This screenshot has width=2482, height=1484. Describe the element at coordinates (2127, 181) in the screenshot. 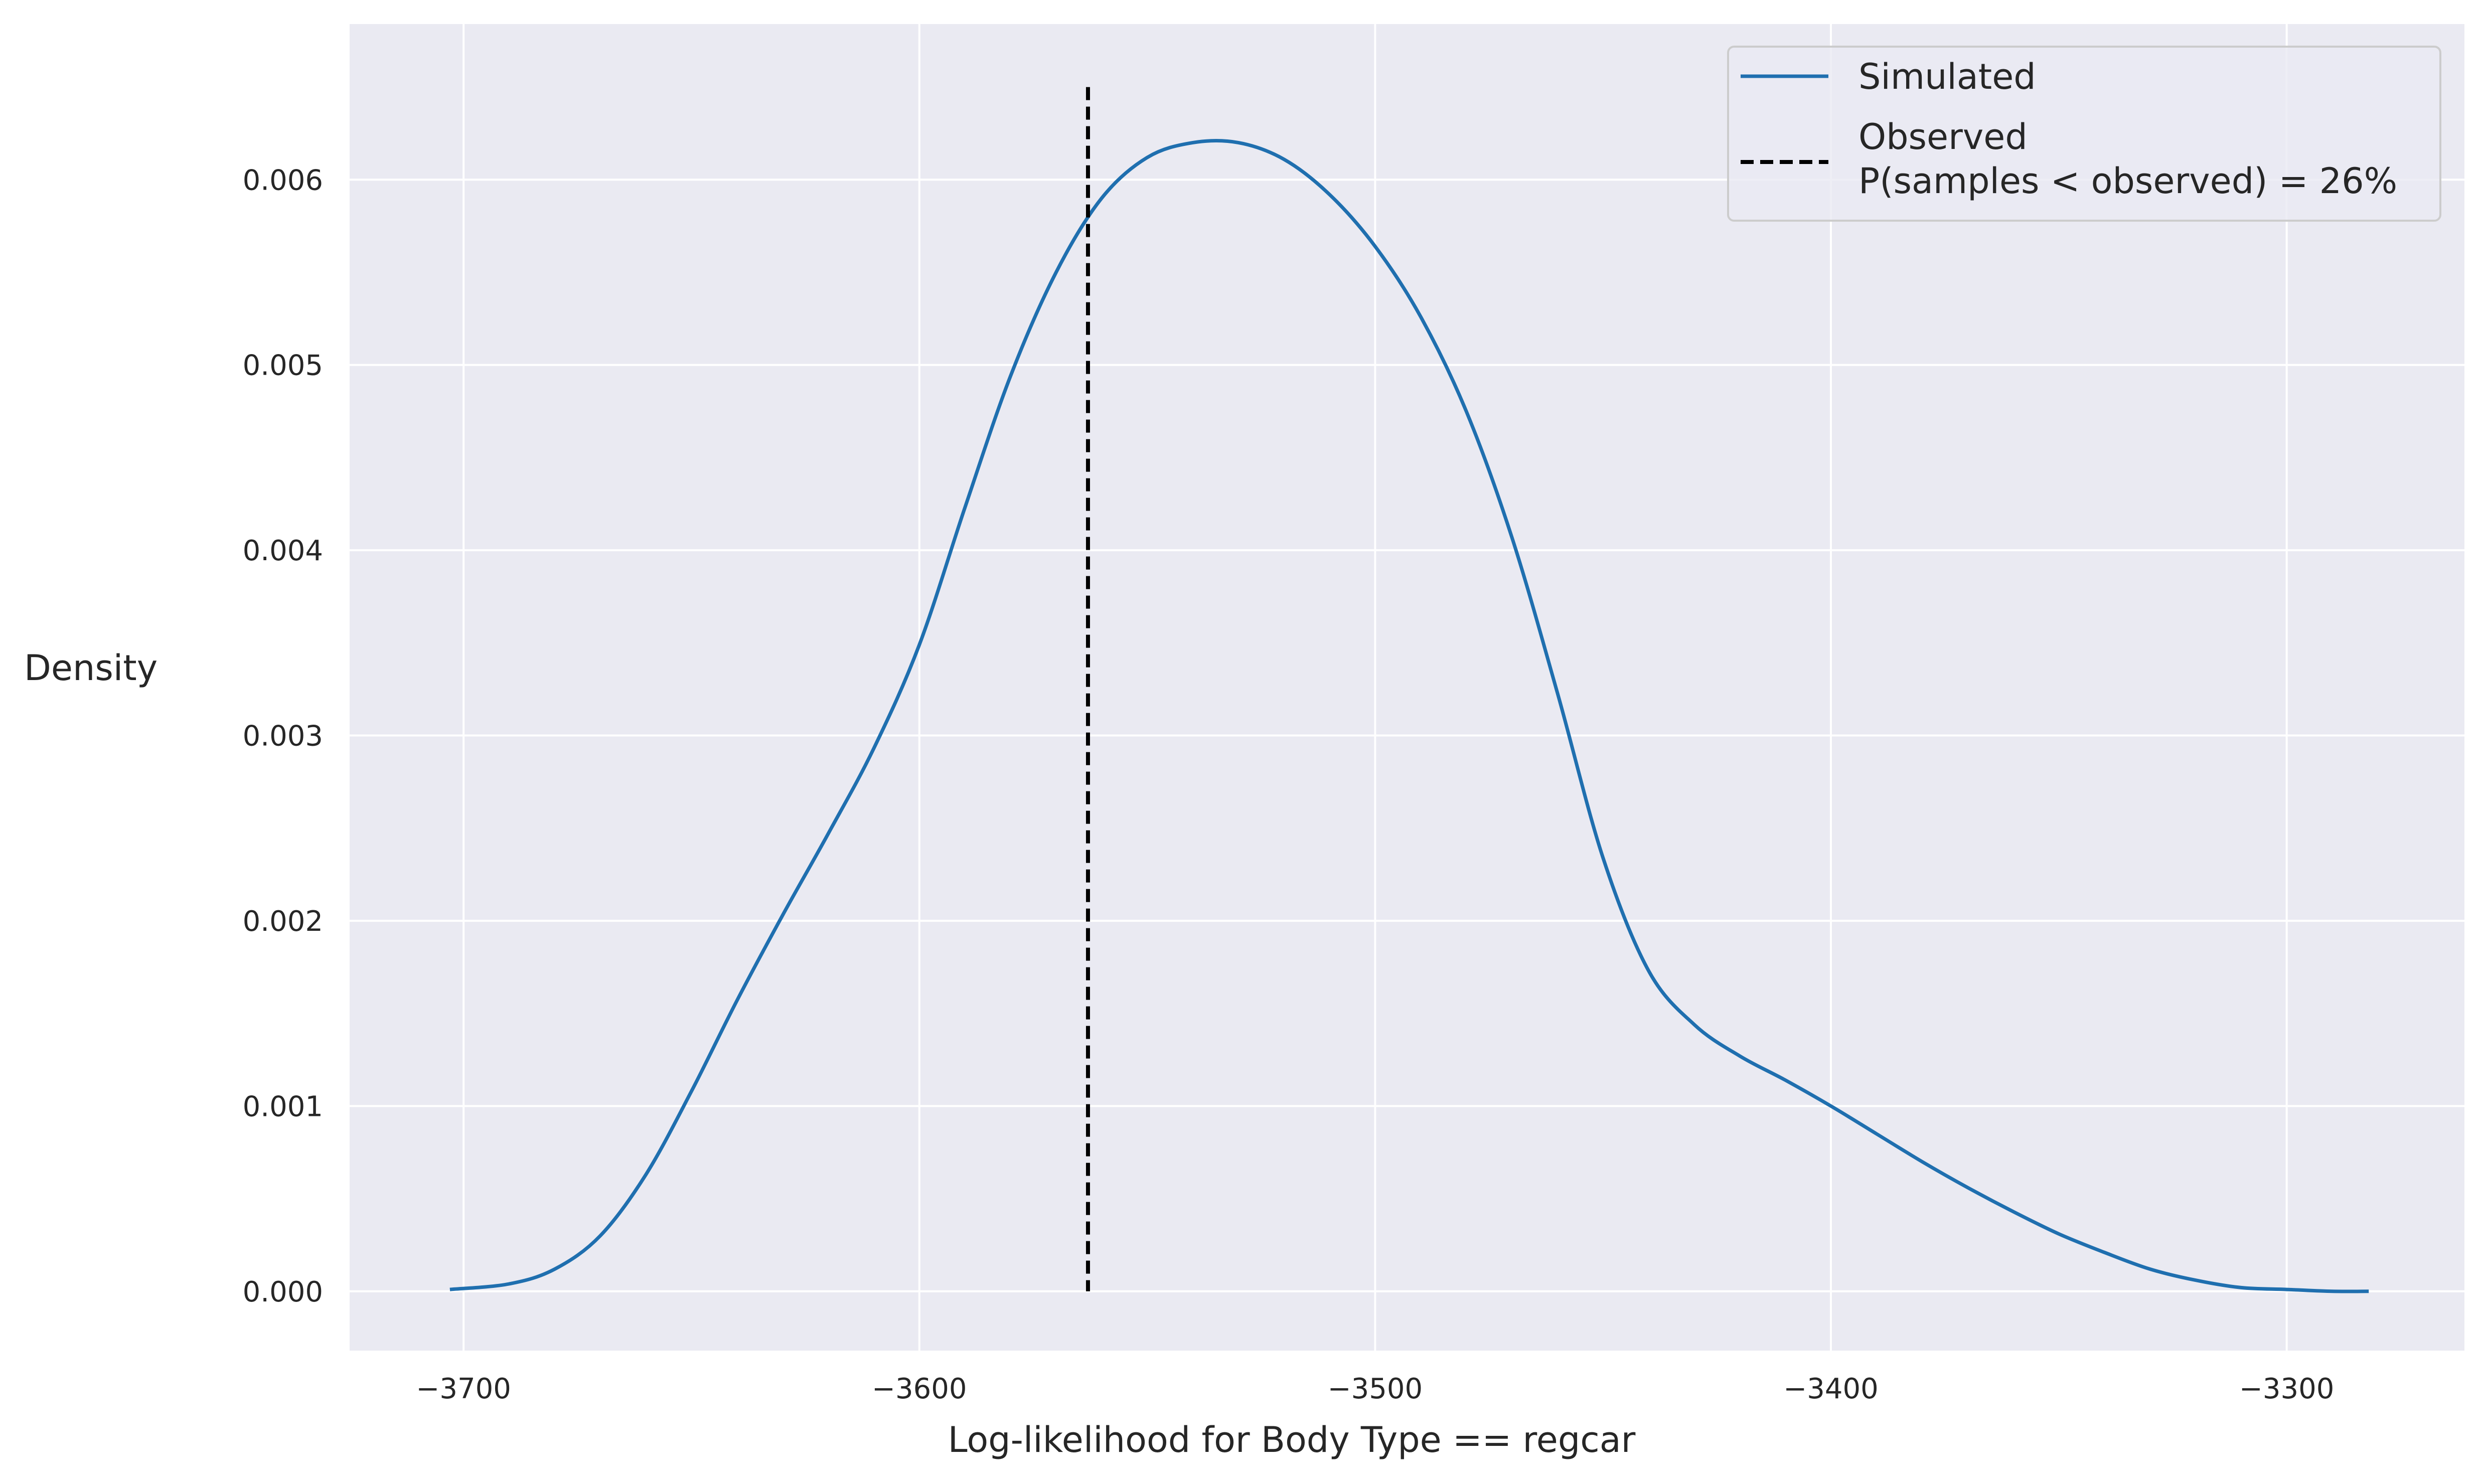

I see `legend-annotation: P(samples < observed) = 26%` at that location.